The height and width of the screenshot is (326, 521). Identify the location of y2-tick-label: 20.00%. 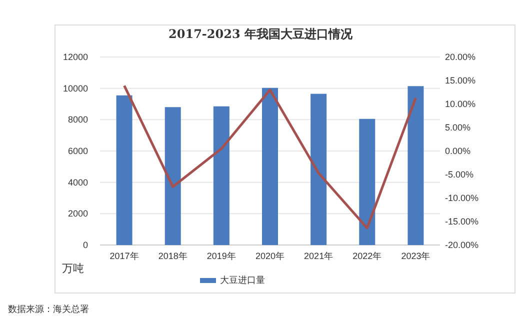
(460, 57).